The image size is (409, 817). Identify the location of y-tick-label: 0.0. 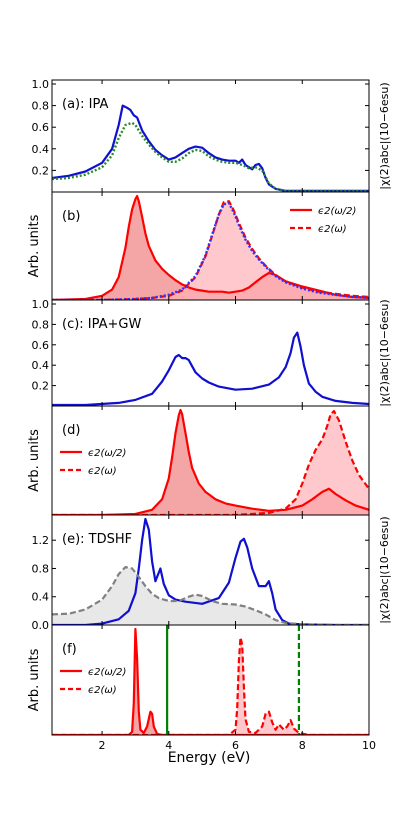
(41, 625).